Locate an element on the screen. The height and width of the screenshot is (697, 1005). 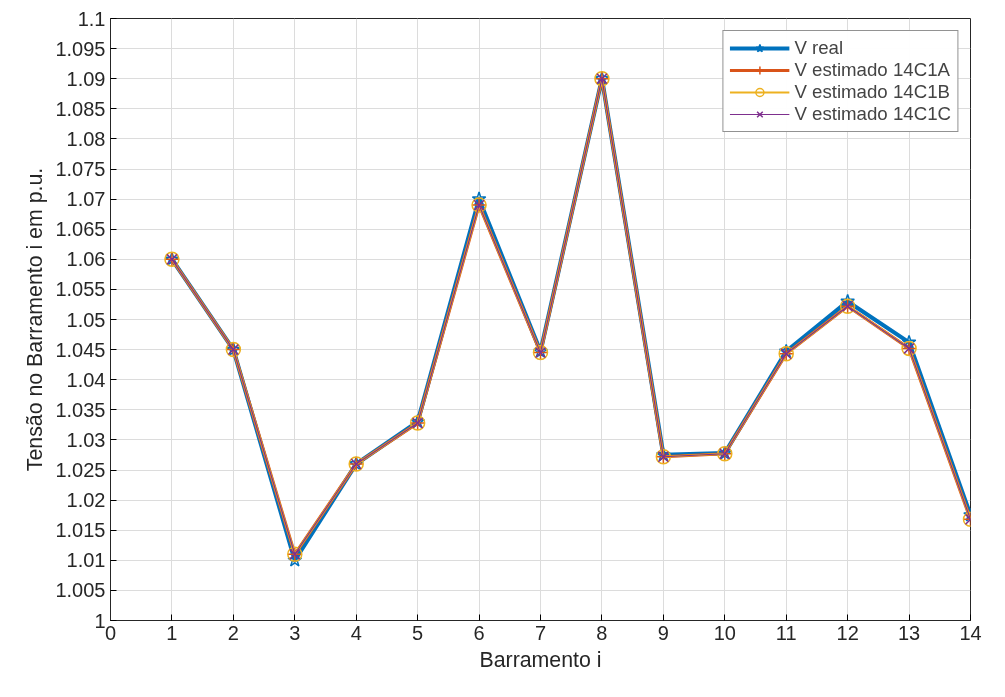
y-tick-label: 1.085 is located at coordinates (80, 108).